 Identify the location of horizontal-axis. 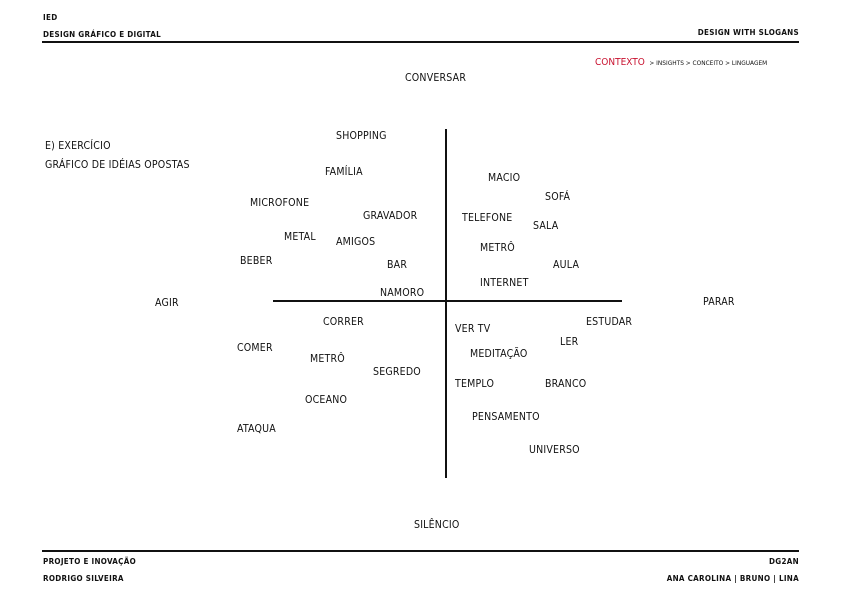
(447, 301).